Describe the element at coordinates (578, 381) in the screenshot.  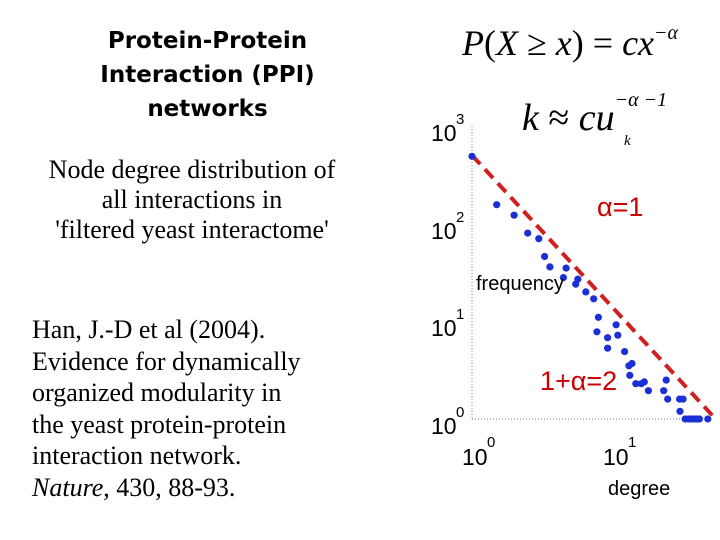
I see `exponent-annotation: 1+α=2` at that location.